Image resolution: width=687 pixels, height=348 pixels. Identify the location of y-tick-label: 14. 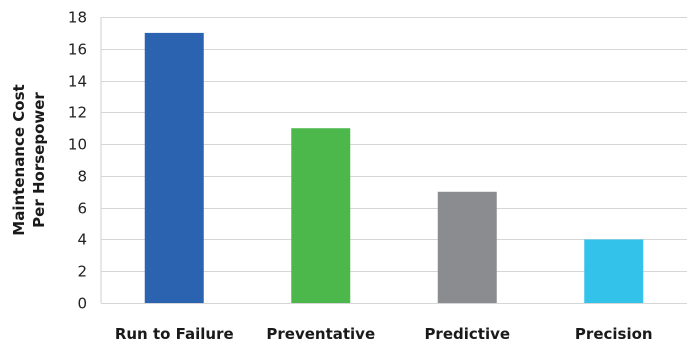
(77, 82).